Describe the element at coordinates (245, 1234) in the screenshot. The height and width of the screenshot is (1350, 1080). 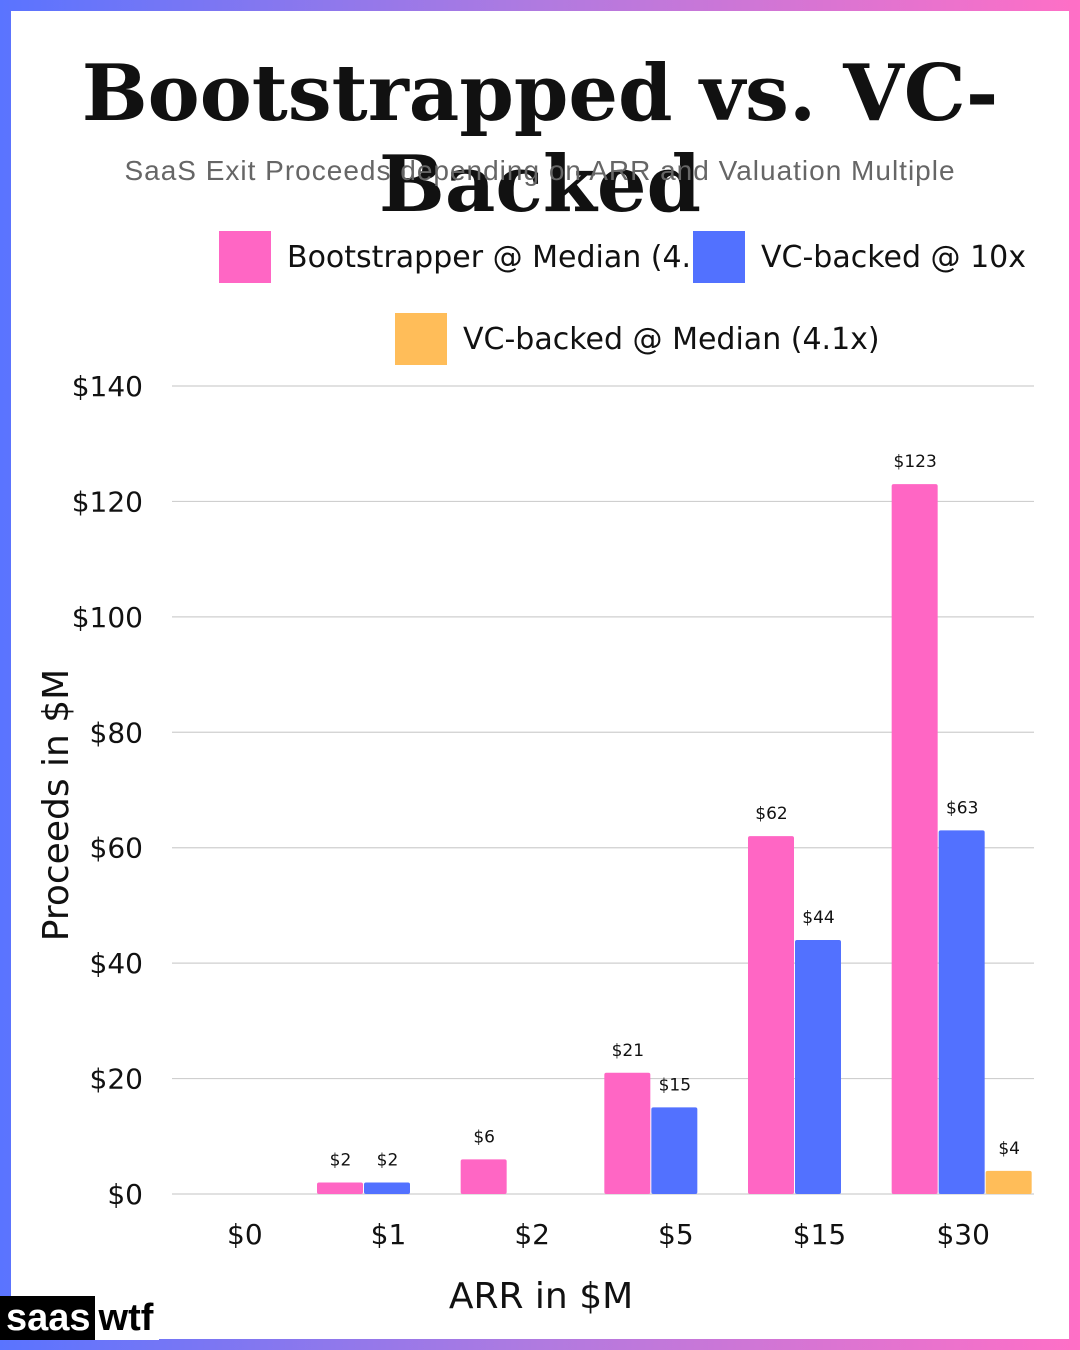
I see `x-tick-label: $0` at that location.